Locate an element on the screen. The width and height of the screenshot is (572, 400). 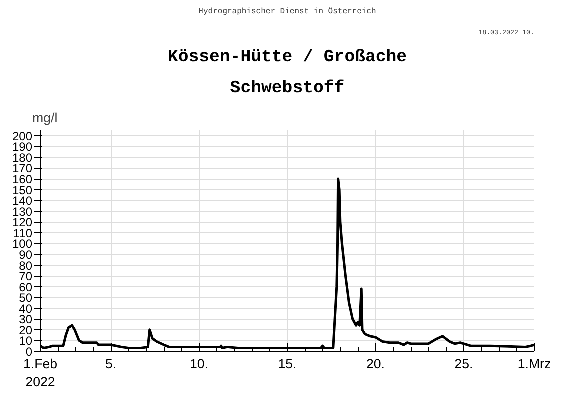
text: Hydrographischer Dienst in Österreich is located at coordinates (287, 11).